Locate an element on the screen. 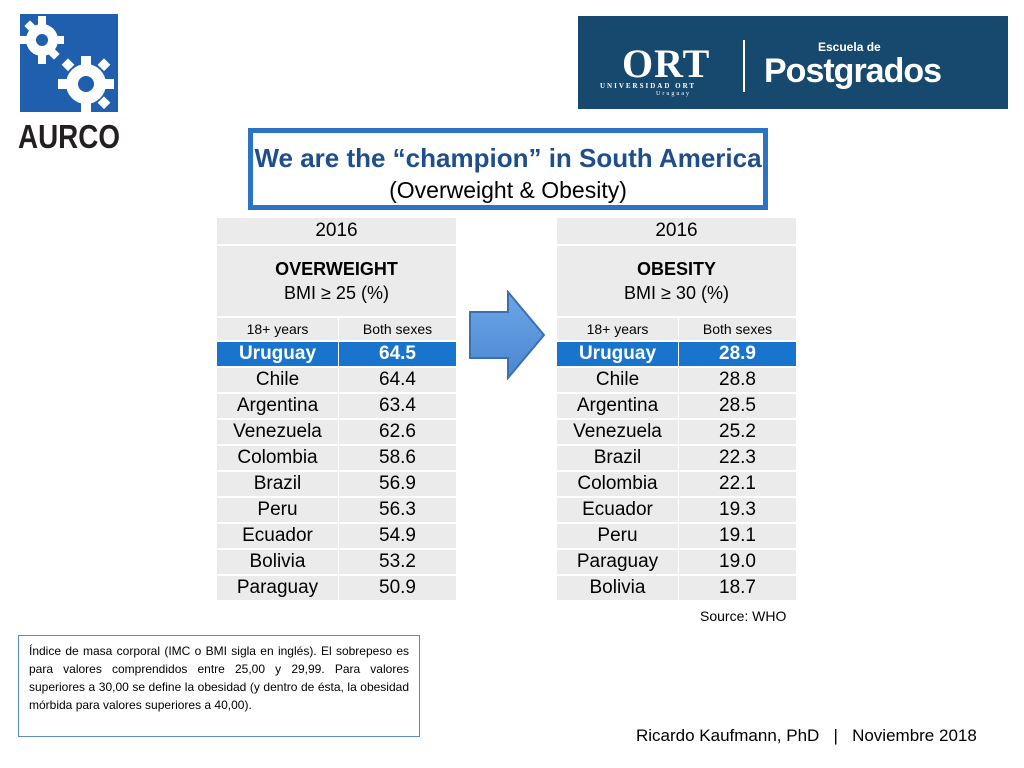  table-row: Bolivia 53.2 is located at coordinates (337, 563).